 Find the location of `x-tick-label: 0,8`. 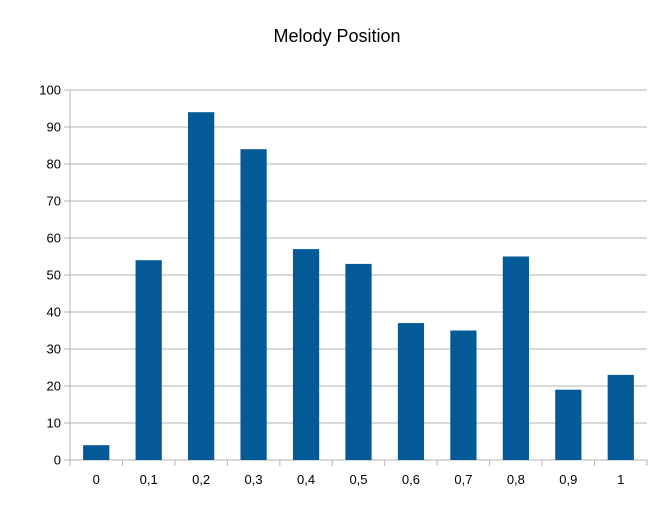

x-tick-label: 0,8 is located at coordinates (516, 479).